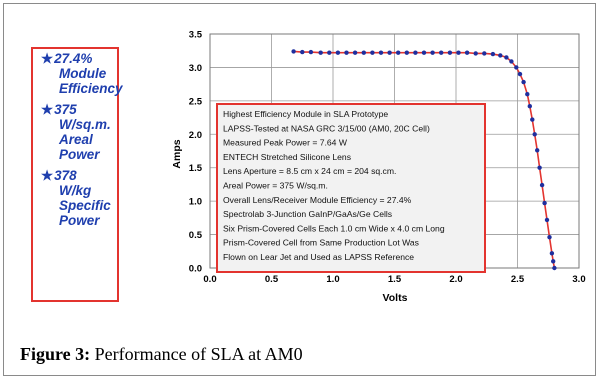 The image size is (601, 381). What do you see at coordinates (85, 205) in the screenshot?
I see `stat-line: Specific` at bounding box center [85, 205].